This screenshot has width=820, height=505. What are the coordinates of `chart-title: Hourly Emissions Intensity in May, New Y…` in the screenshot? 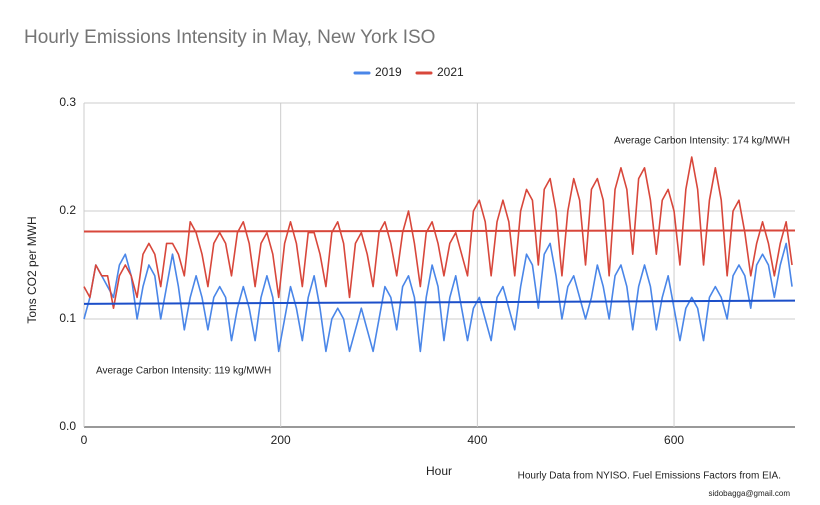 It's located at (229, 37).